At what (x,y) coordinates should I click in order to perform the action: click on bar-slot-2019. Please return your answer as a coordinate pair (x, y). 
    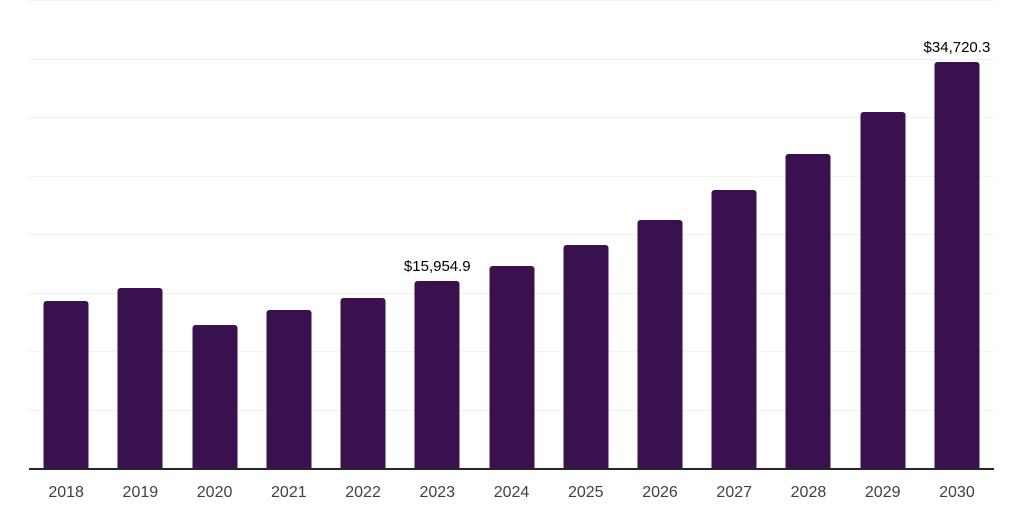
    Looking at the image, I should click on (140, 234).